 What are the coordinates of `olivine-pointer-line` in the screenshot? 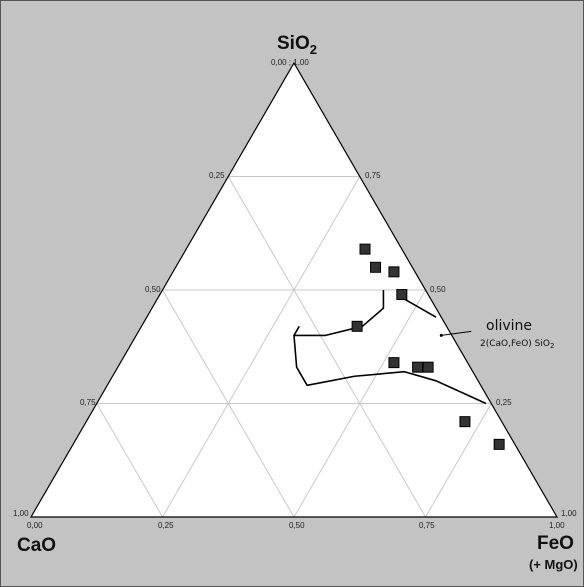 It's located at (456, 333).